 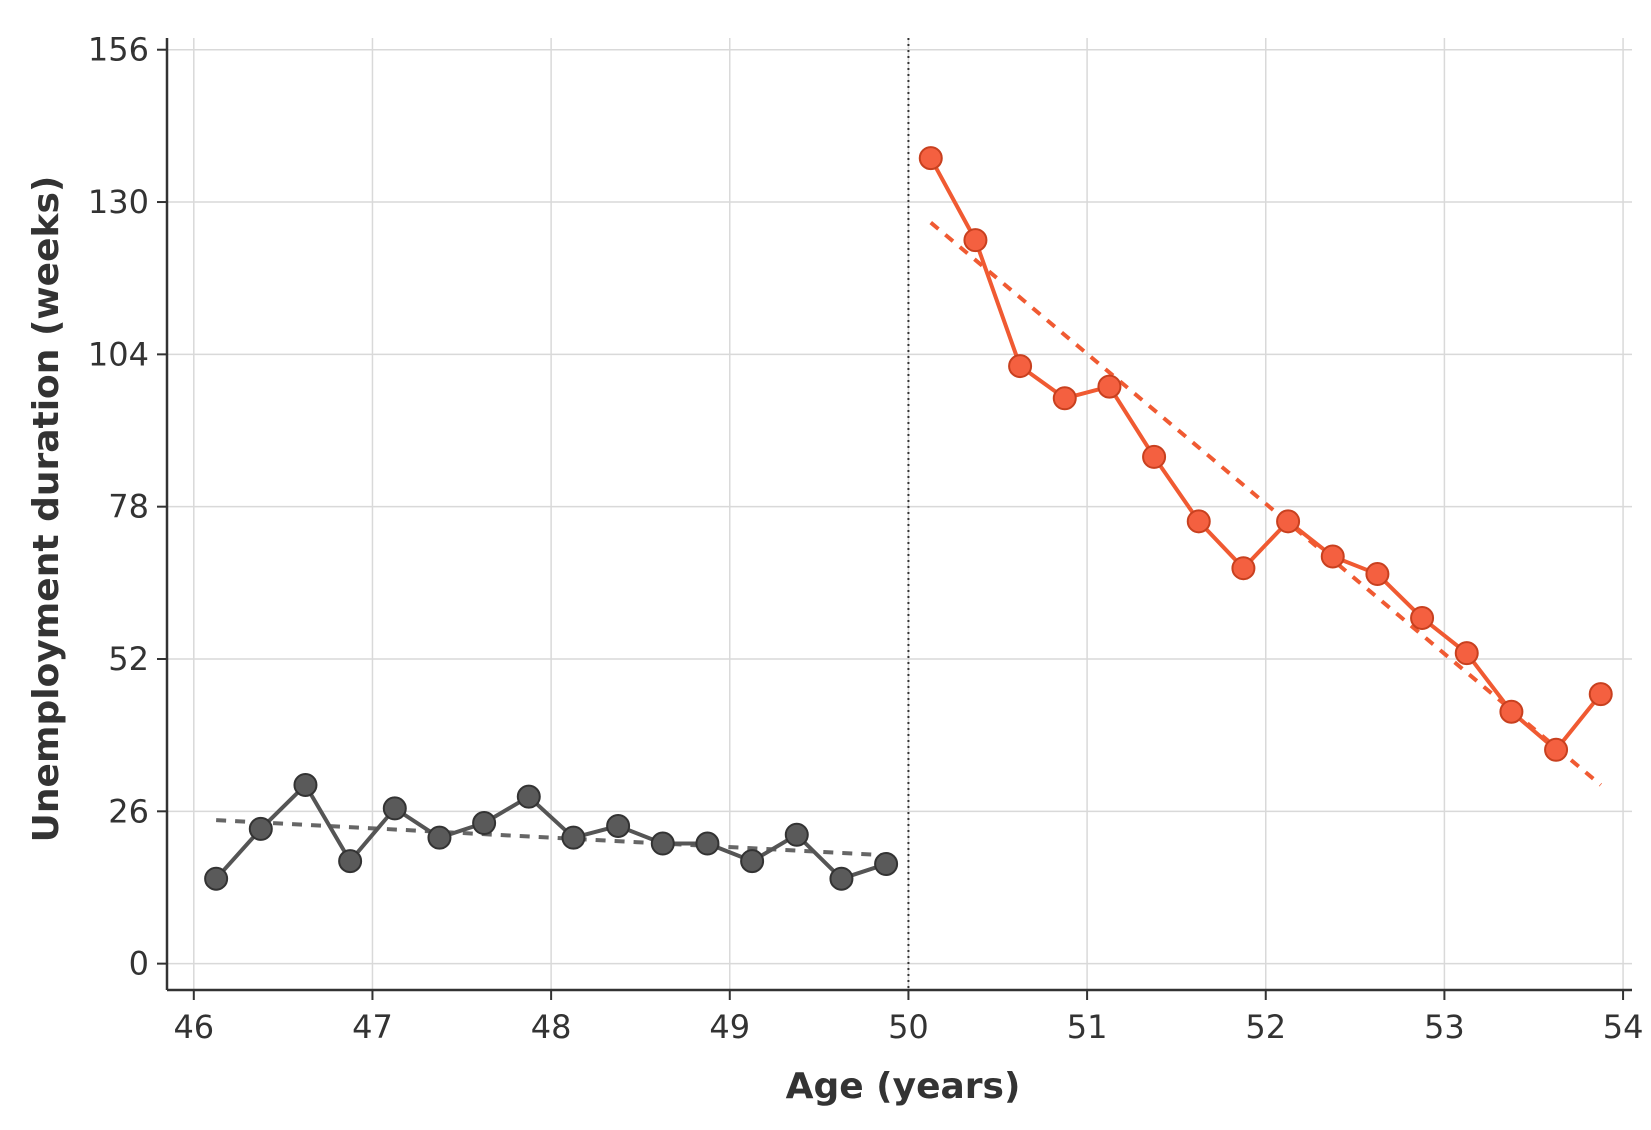 What do you see at coordinates (118, 50) in the screenshot?
I see `y-tick-label: 156` at bounding box center [118, 50].